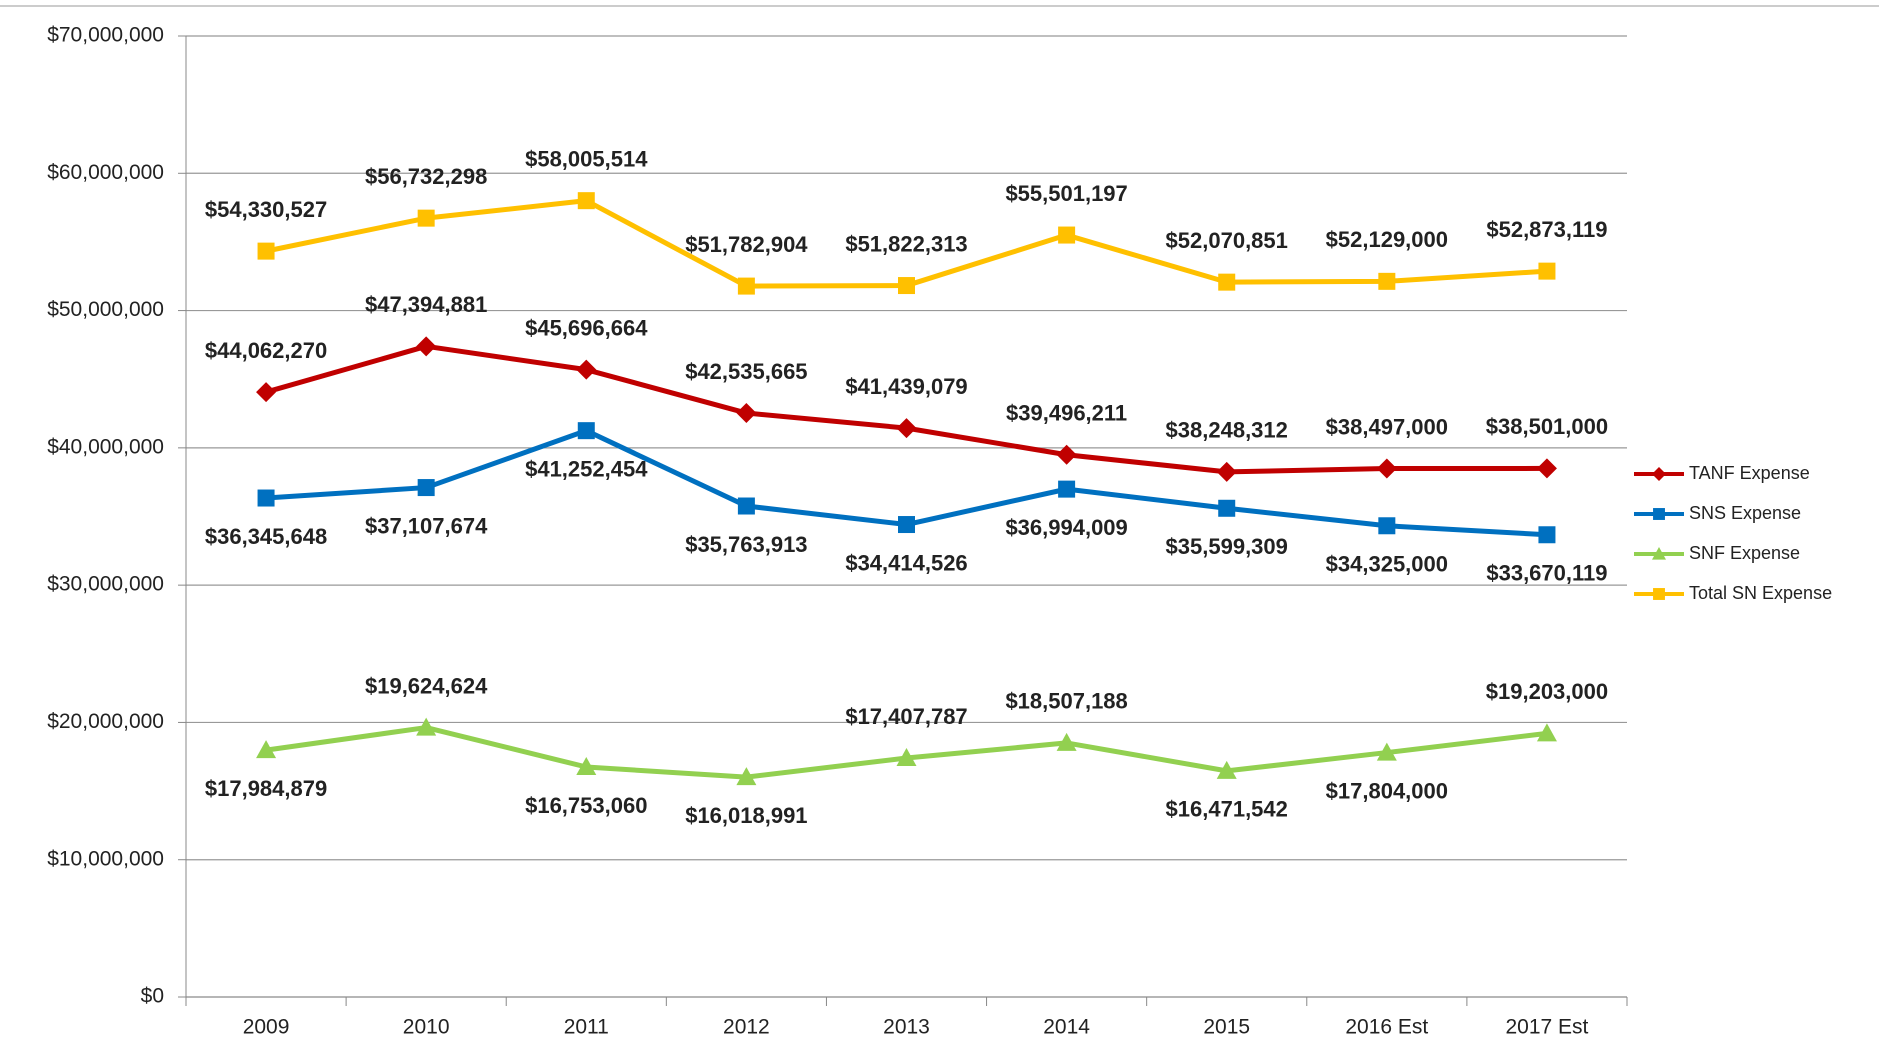  I want to click on data-label: $17,804,000, so click(1387, 790).